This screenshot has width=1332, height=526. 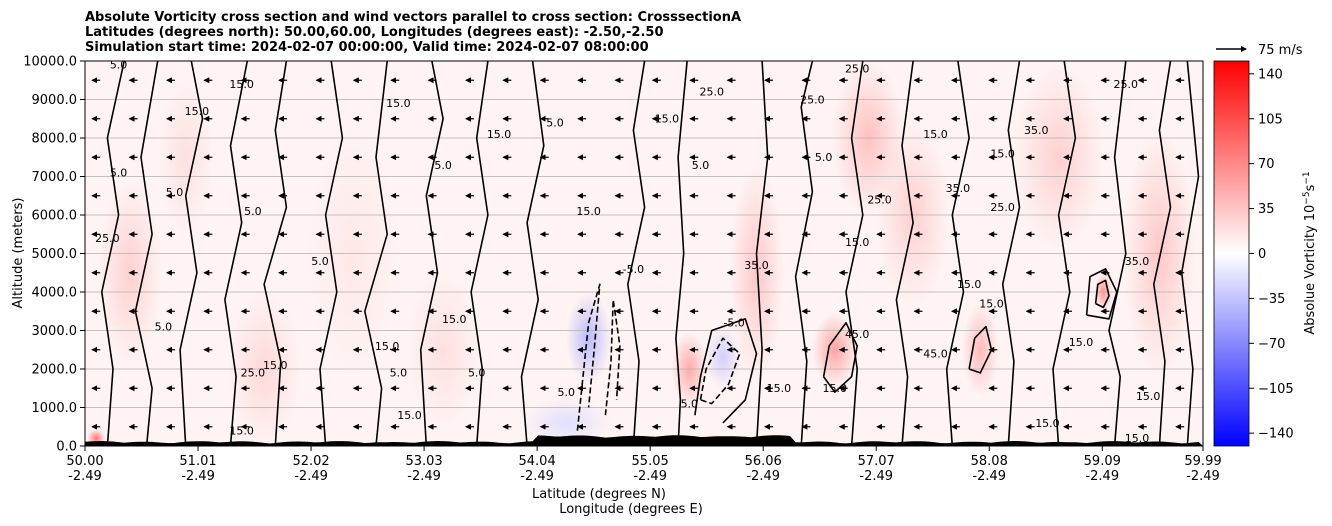 I want to click on colorbar-tick-label: 140, so click(x=1270, y=74).